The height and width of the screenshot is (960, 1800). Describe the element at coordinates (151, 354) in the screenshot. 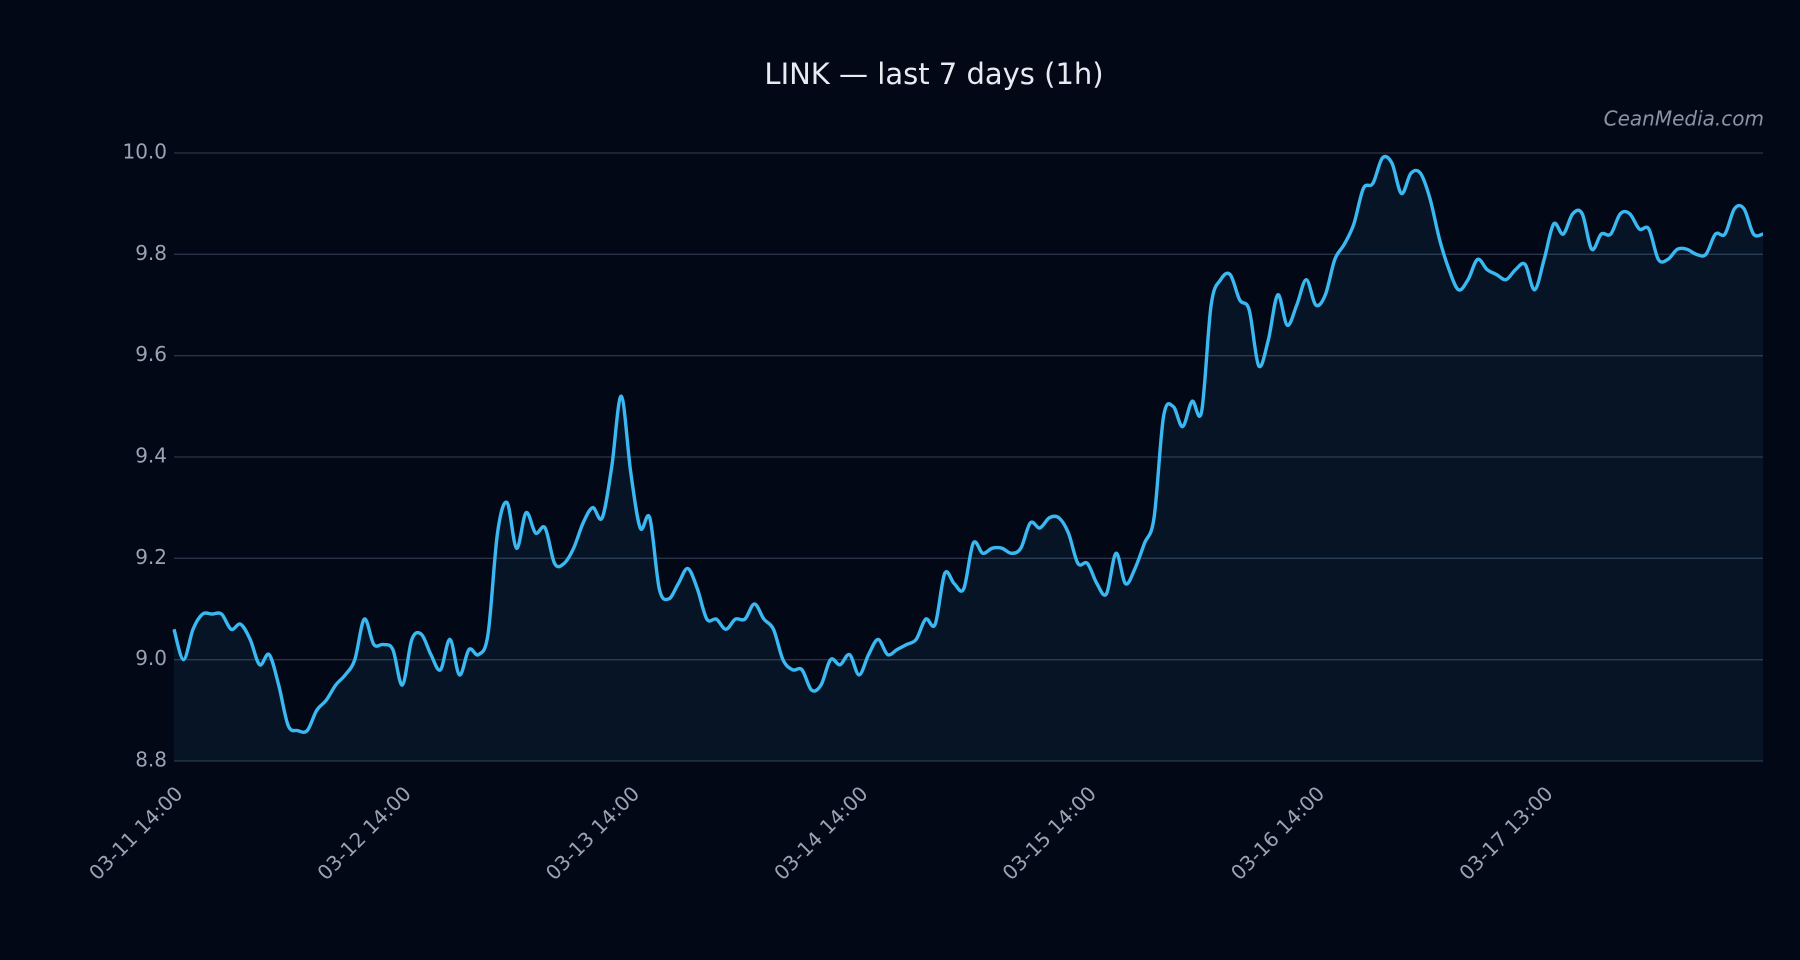

I see `y-tick-label: 9.6` at that location.